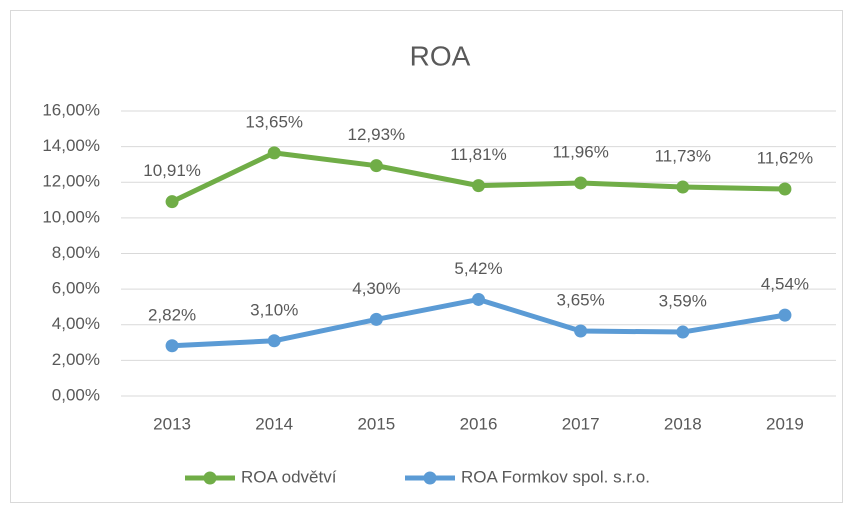 This screenshot has height=511, width=853. I want to click on y-tick-label: 8,00%, so click(76, 252).